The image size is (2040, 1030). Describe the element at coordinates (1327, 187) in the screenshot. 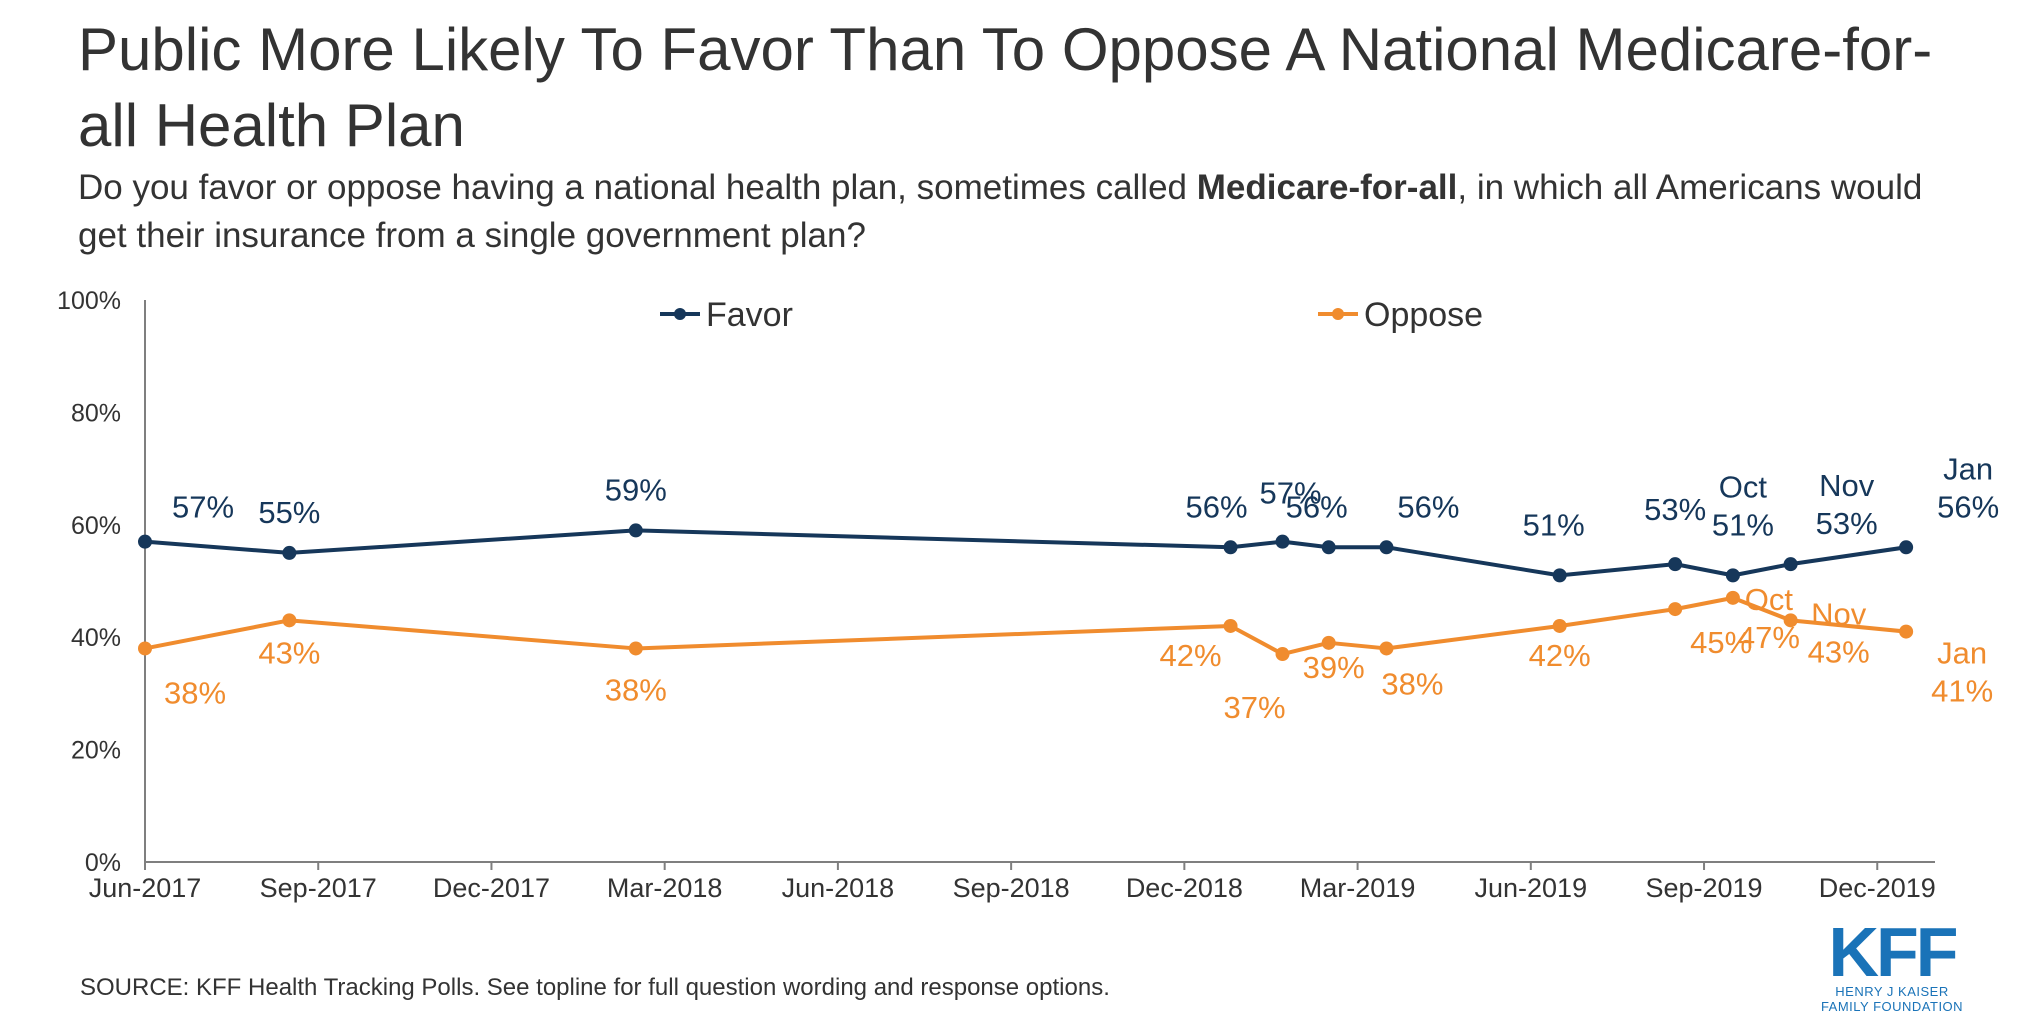

I see `subtitle-bold-term: Medicare-for-all` at that location.